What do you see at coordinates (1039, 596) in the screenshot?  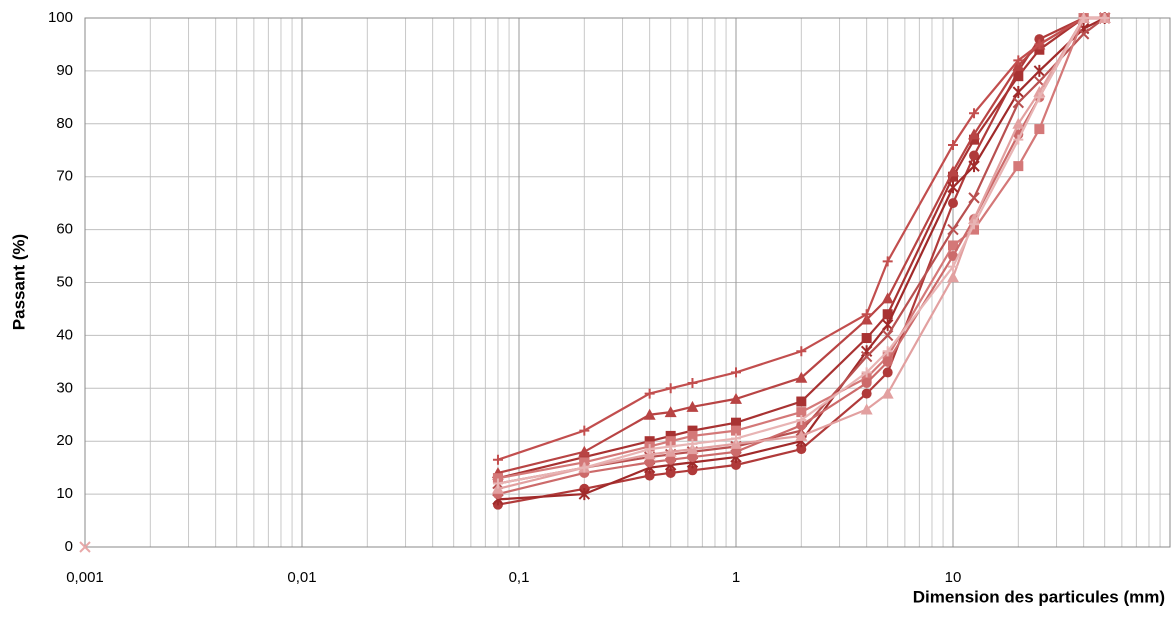 I see `x-axis-title: Dimension des particules (mm)` at bounding box center [1039, 596].